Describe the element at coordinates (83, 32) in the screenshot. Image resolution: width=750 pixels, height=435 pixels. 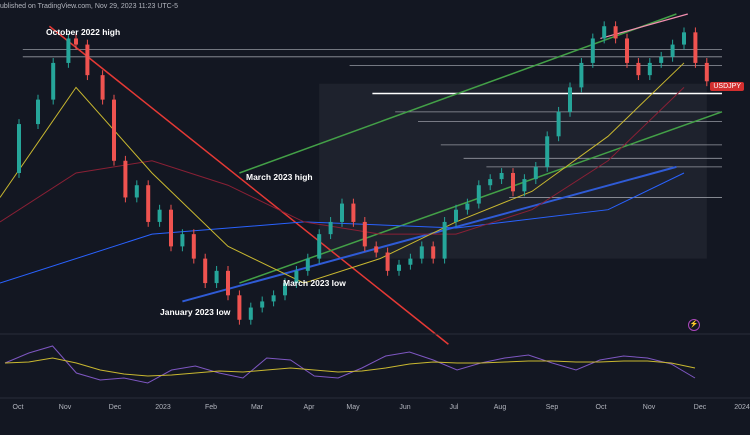
I see `october-2022-high-label: October 2022 high` at that location.